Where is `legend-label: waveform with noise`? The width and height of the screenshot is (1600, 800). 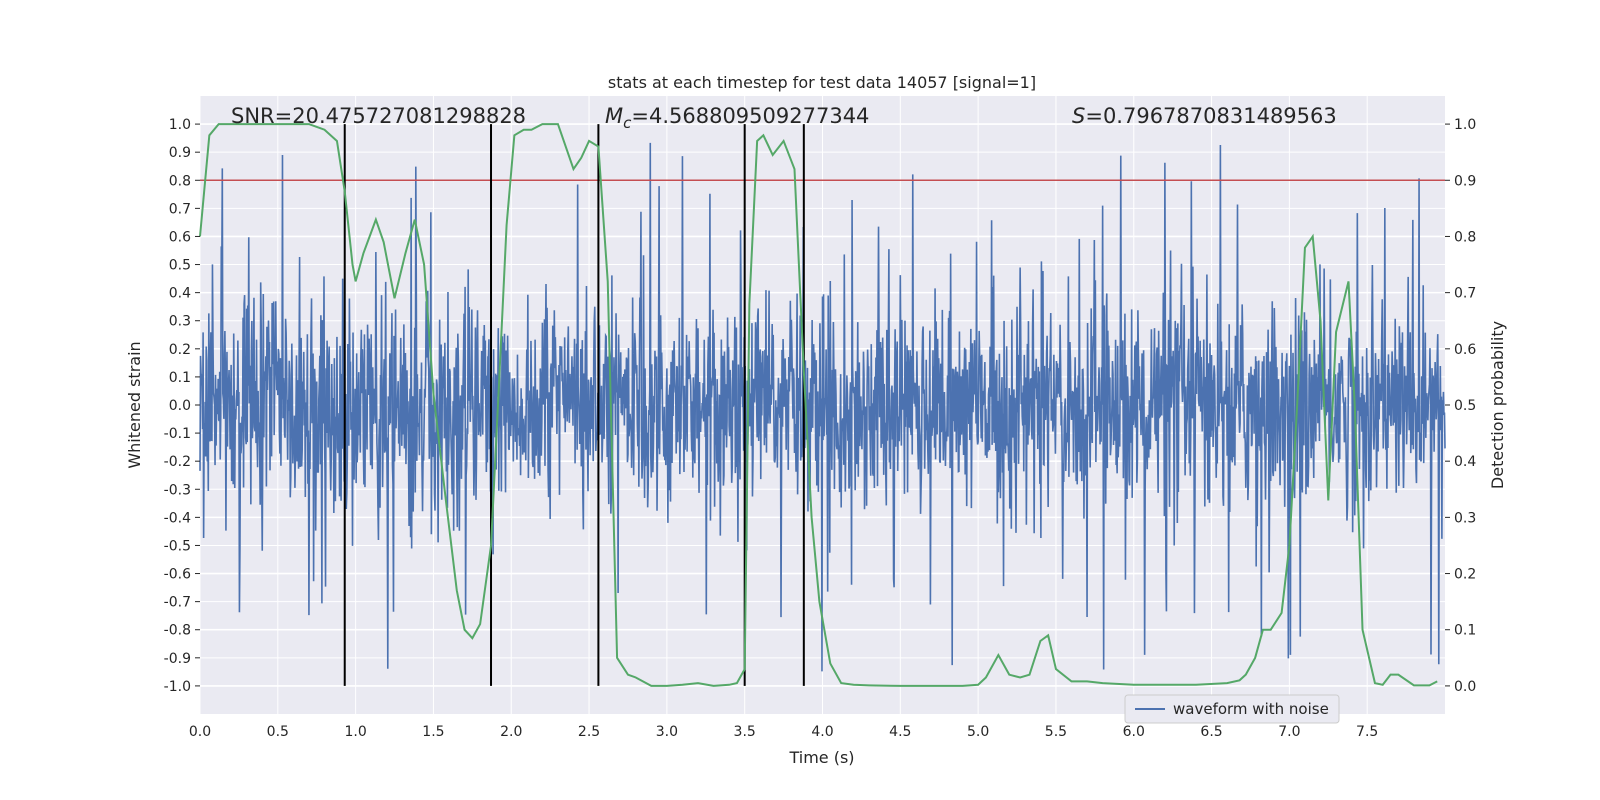
legend-label: waveform with noise is located at coordinates (1251, 709).